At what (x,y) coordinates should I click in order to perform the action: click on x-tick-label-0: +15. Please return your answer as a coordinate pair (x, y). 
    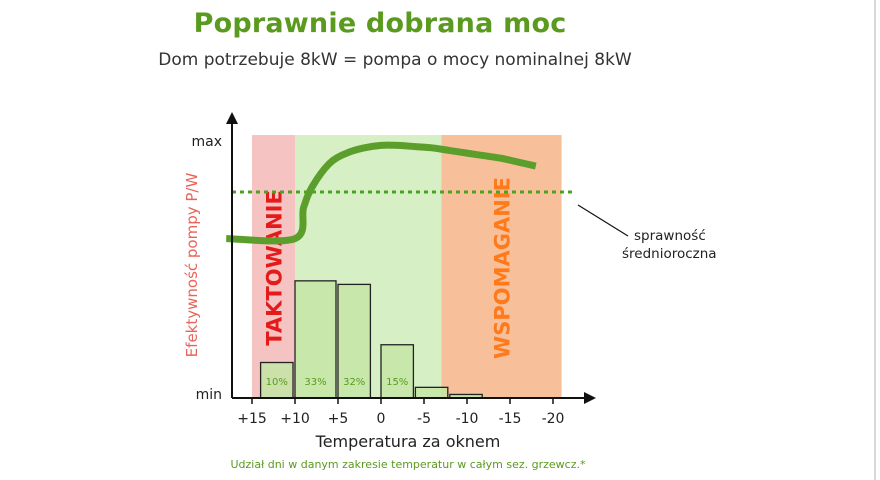
    Looking at the image, I should click on (252, 419).